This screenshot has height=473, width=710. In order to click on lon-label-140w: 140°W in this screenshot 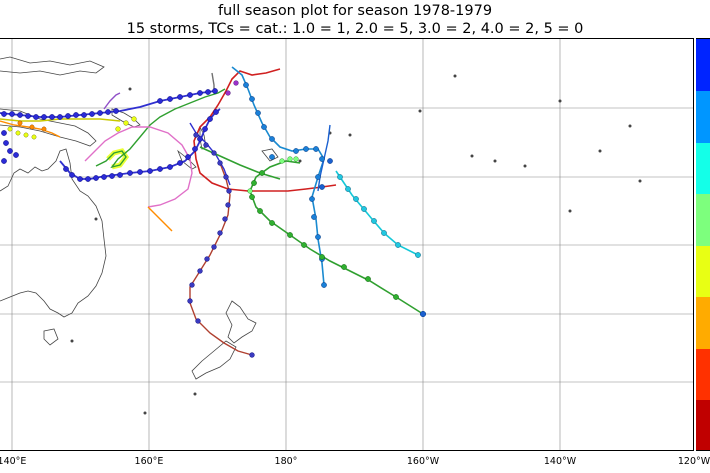, I will do `click(560, 461)`.